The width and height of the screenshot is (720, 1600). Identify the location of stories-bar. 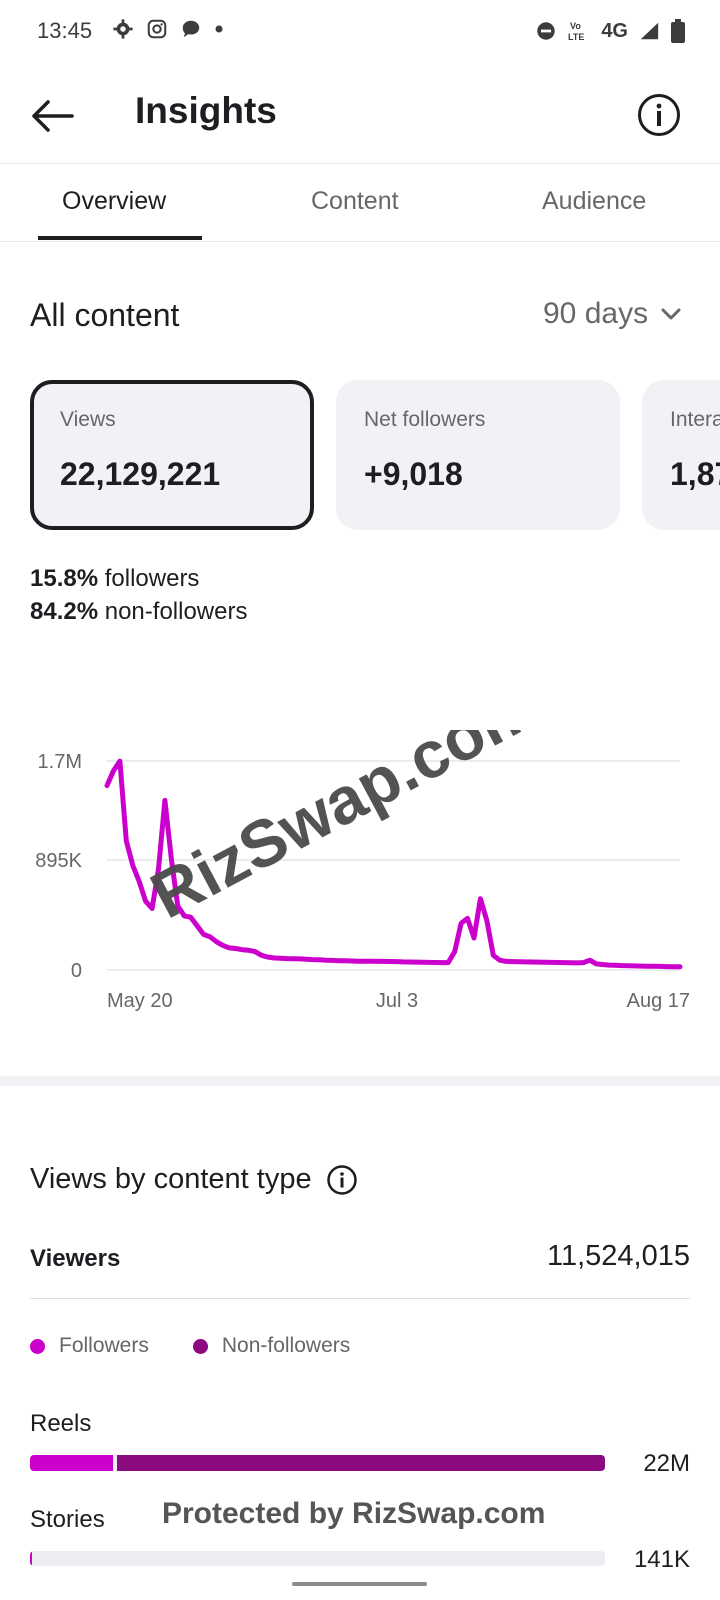
(317, 1558).